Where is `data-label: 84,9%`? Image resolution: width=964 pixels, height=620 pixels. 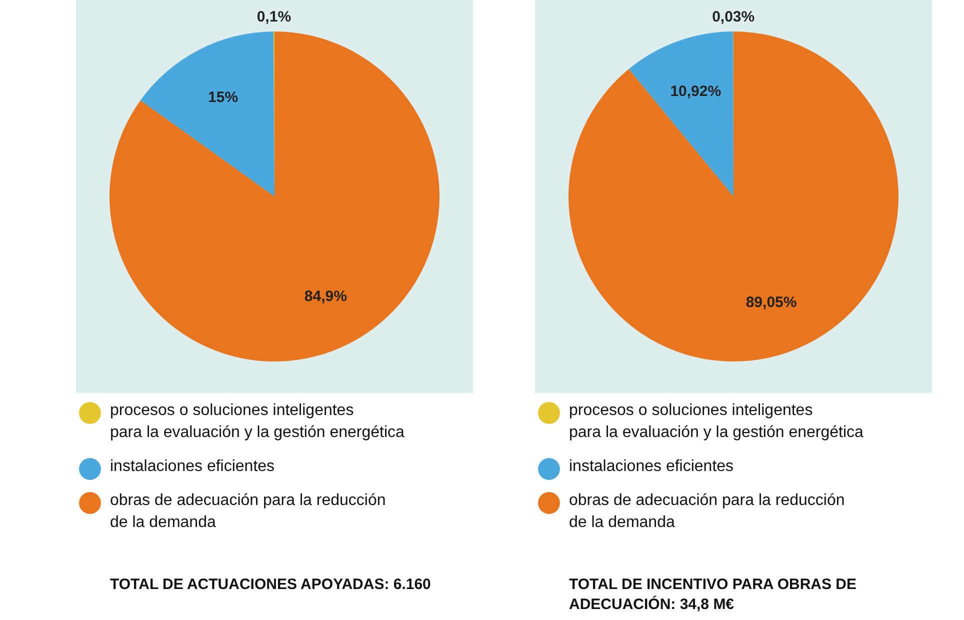
data-label: 84,9% is located at coordinates (325, 297).